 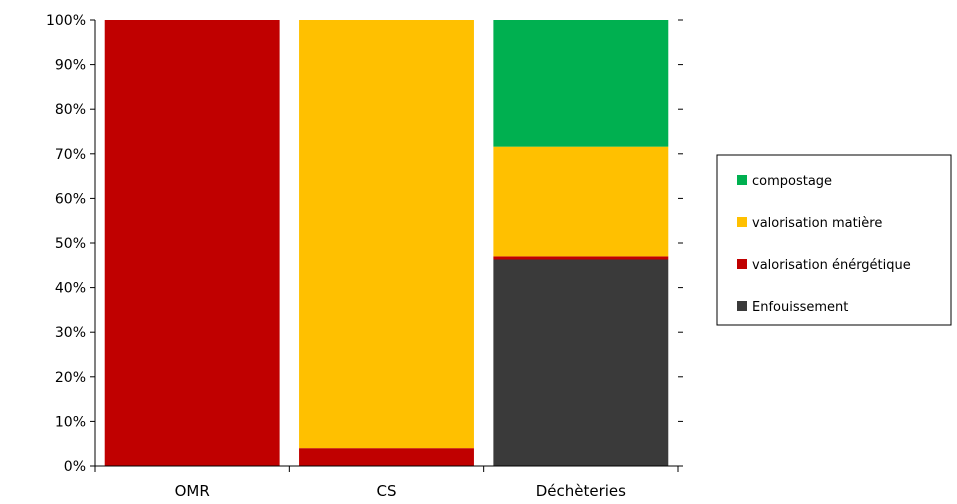 What do you see at coordinates (581, 491) in the screenshot?
I see `x-category-label-2: Déchèteries` at bounding box center [581, 491].